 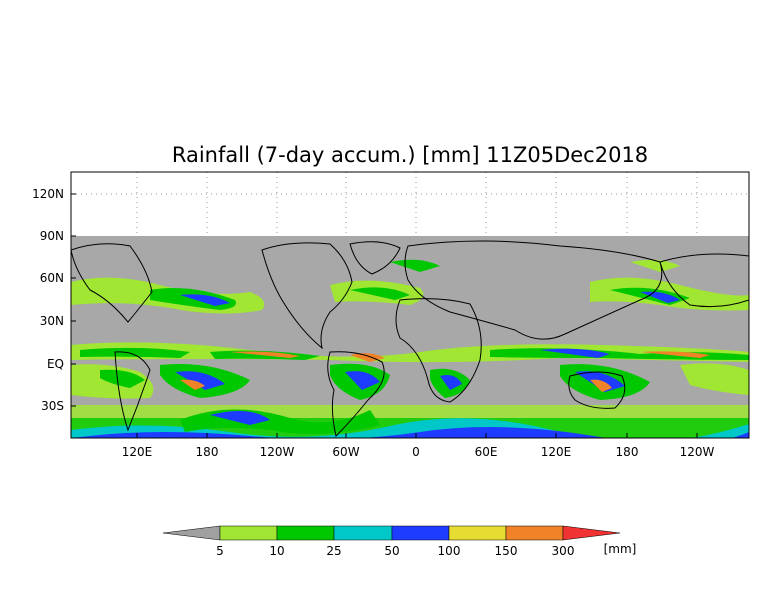 I want to click on legend-threshold: 25, so click(x=333, y=551).